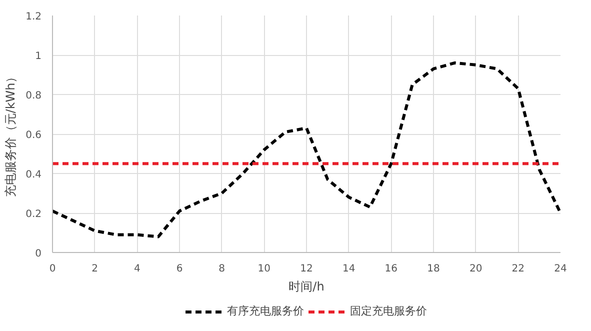  What do you see at coordinates (34, 17) in the screenshot?
I see `y-tick-label: 1.2` at bounding box center [34, 17].